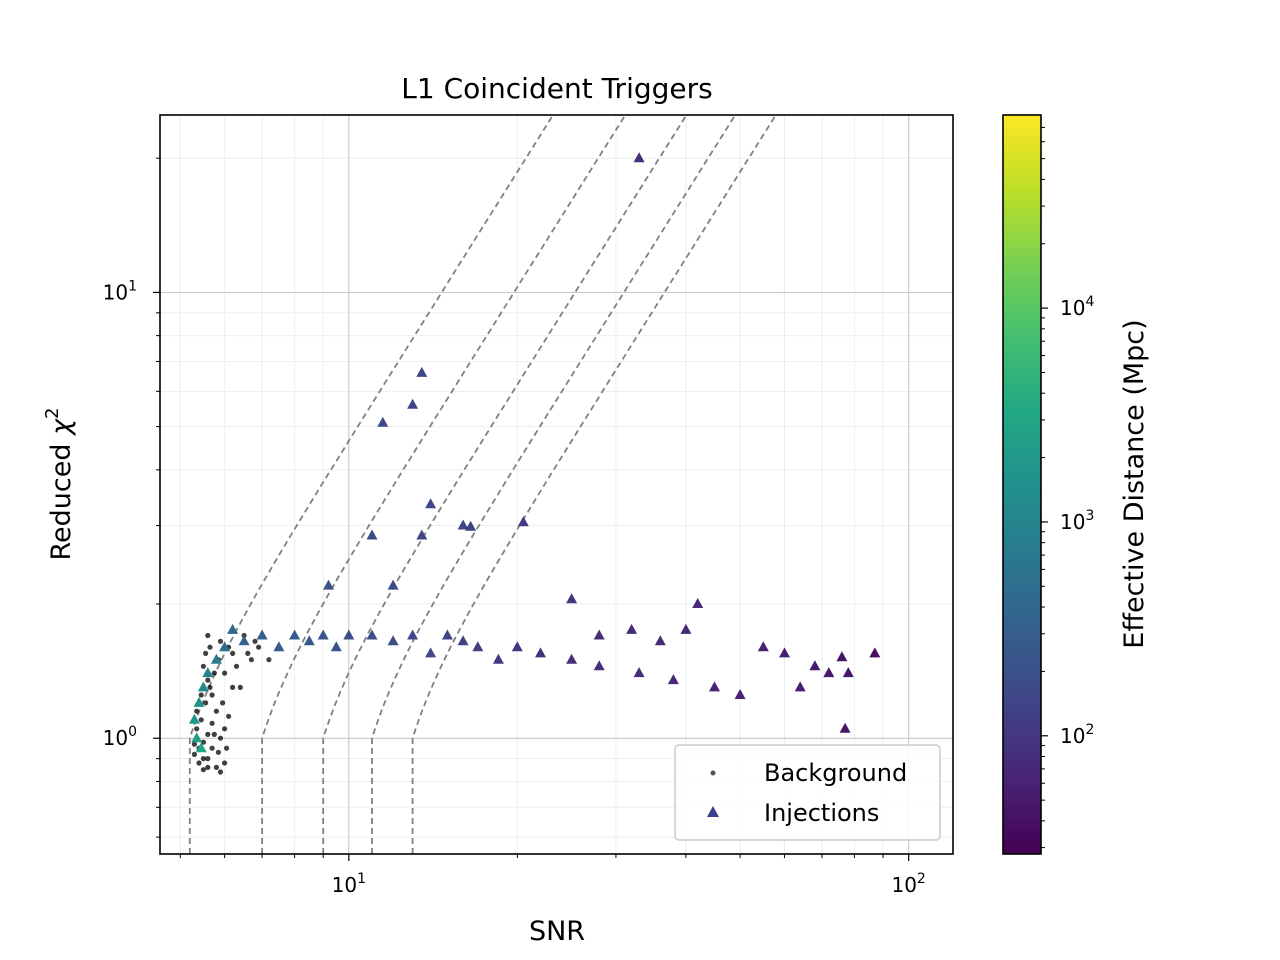 This screenshot has width=1280, height=960. Describe the element at coordinates (908, 884) in the screenshot. I see `x-tick-label: 10²` at that location.